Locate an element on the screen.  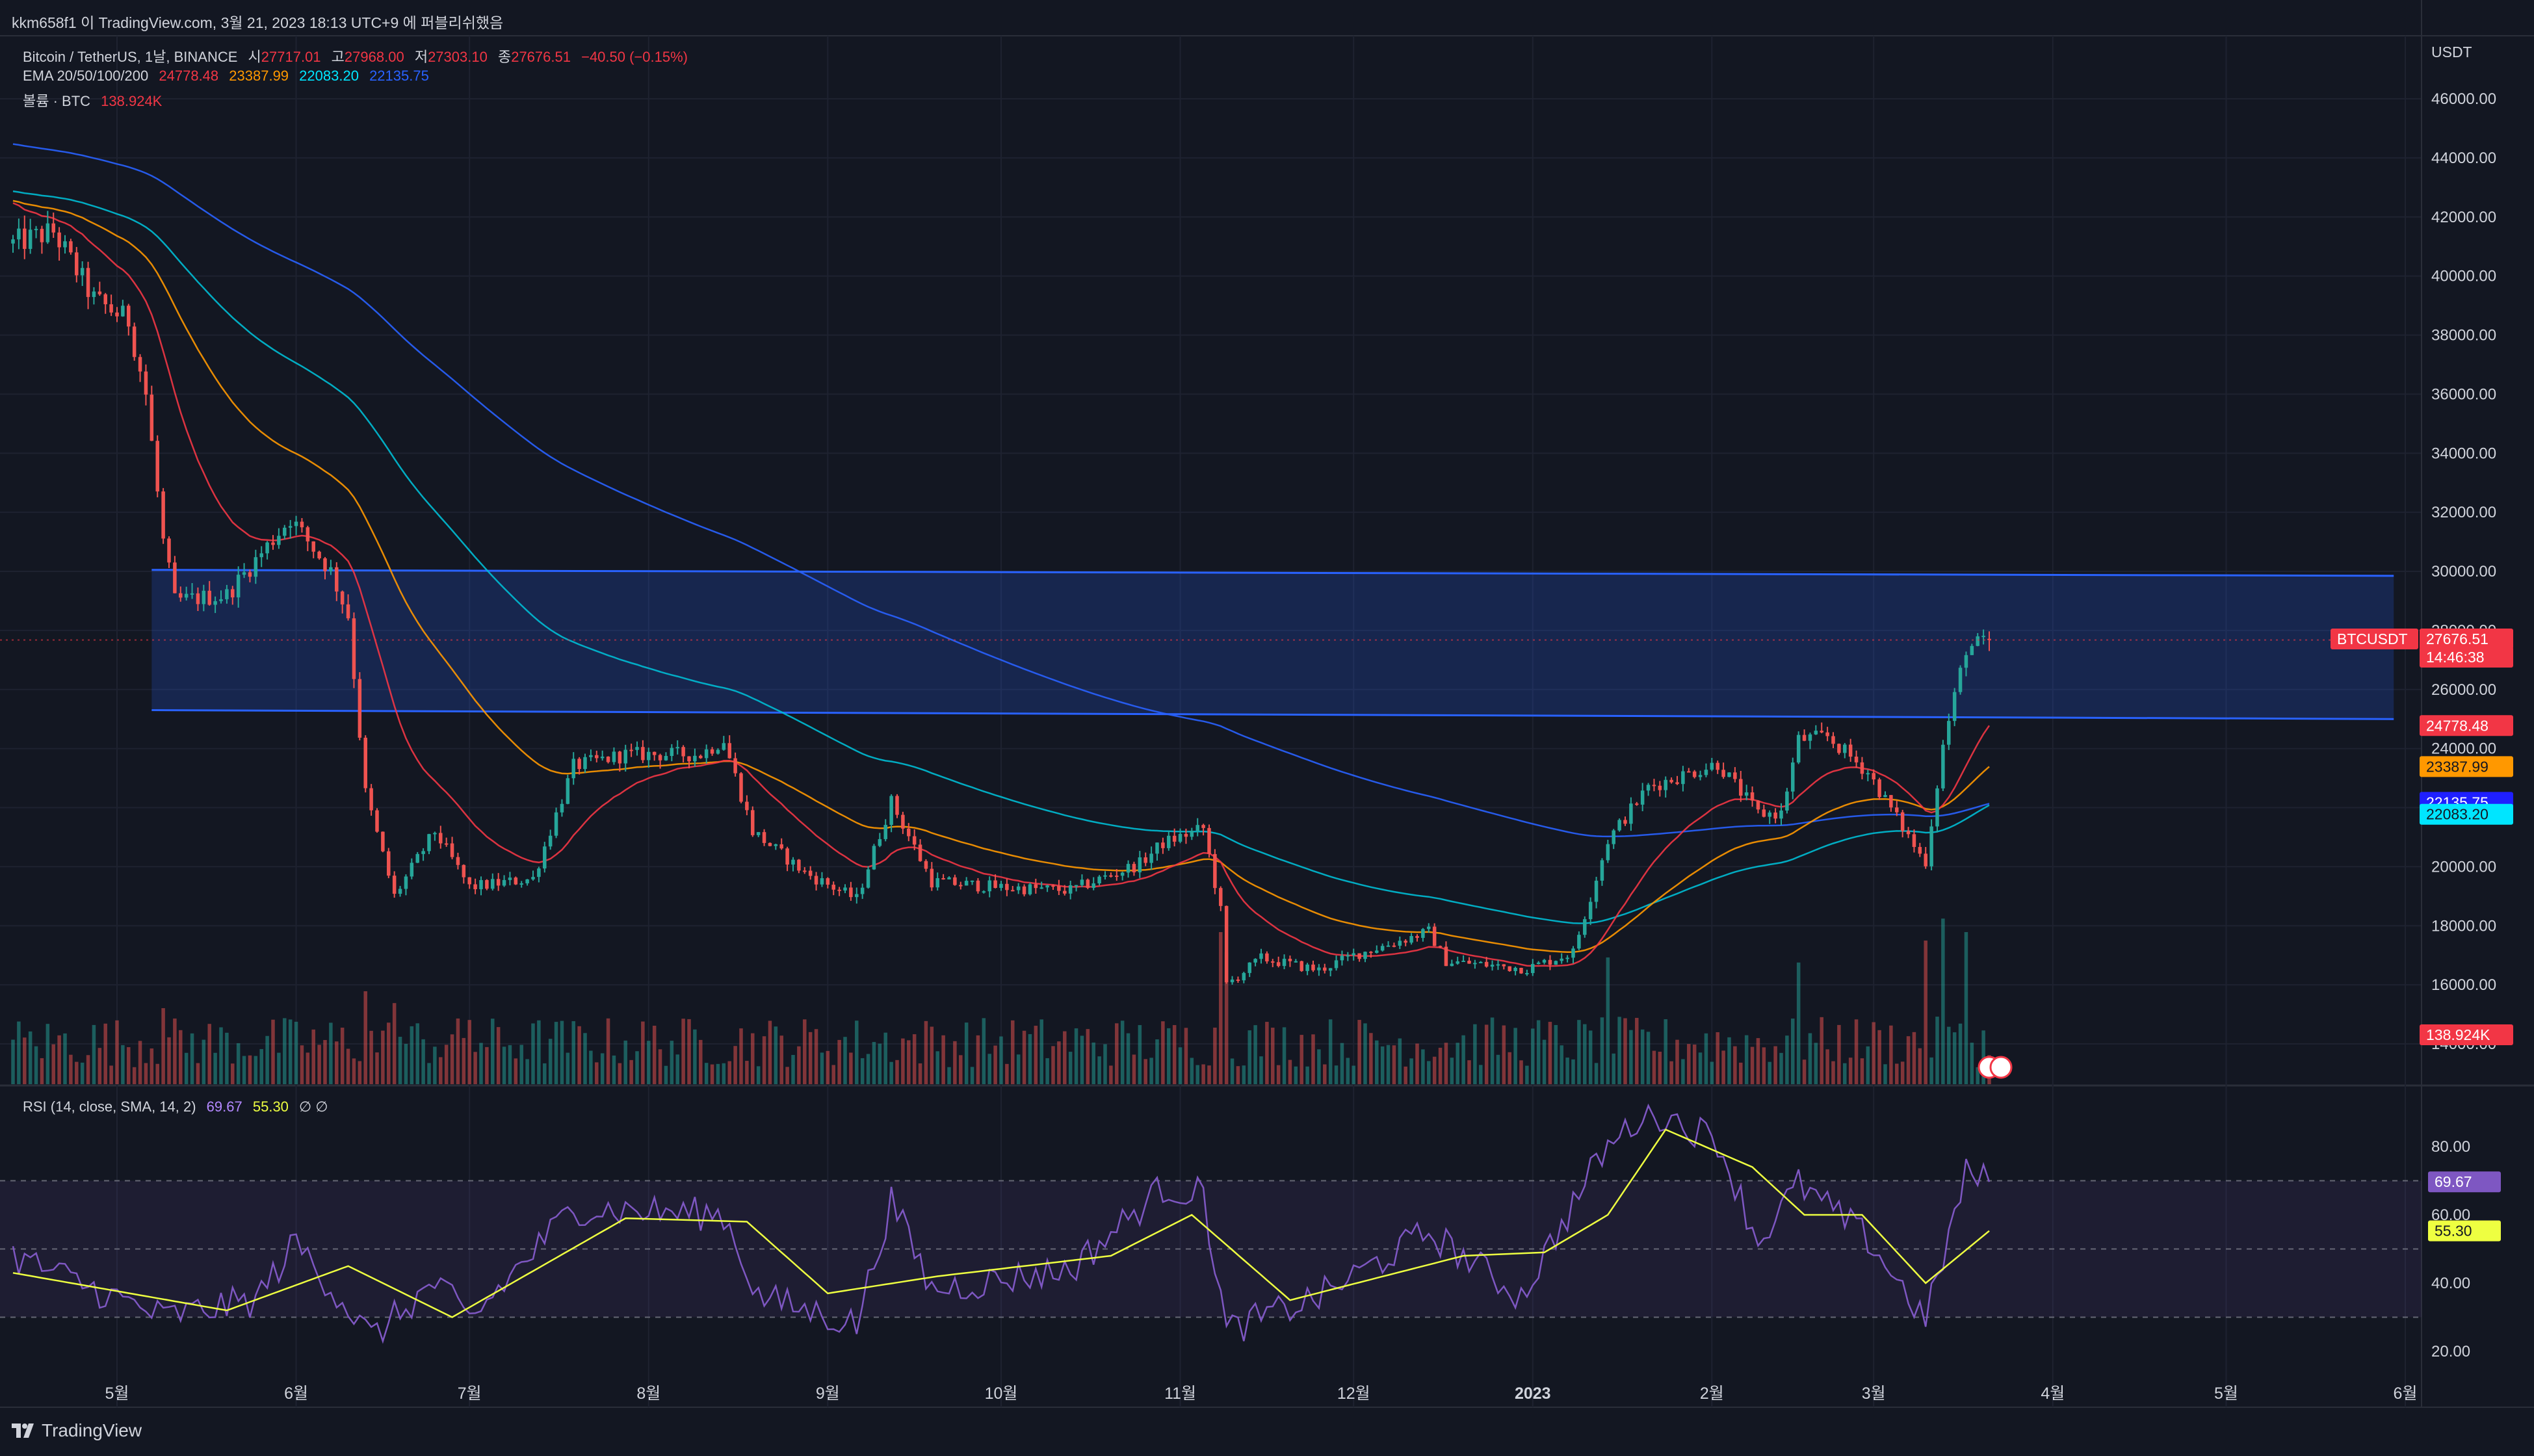
rsi-line is located at coordinates (1001, 1223).